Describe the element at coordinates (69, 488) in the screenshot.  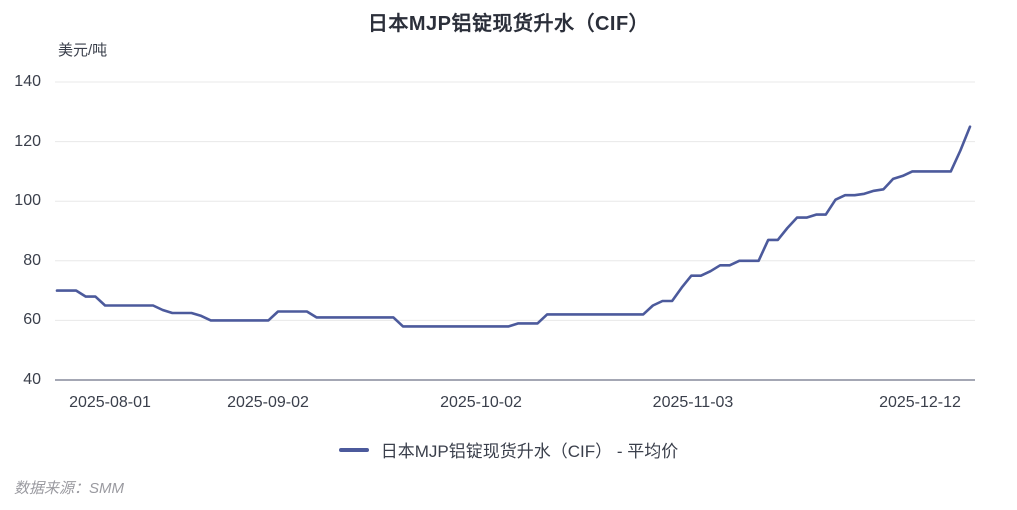
I see `data-source-note: 数据来源：SMM` at that location.